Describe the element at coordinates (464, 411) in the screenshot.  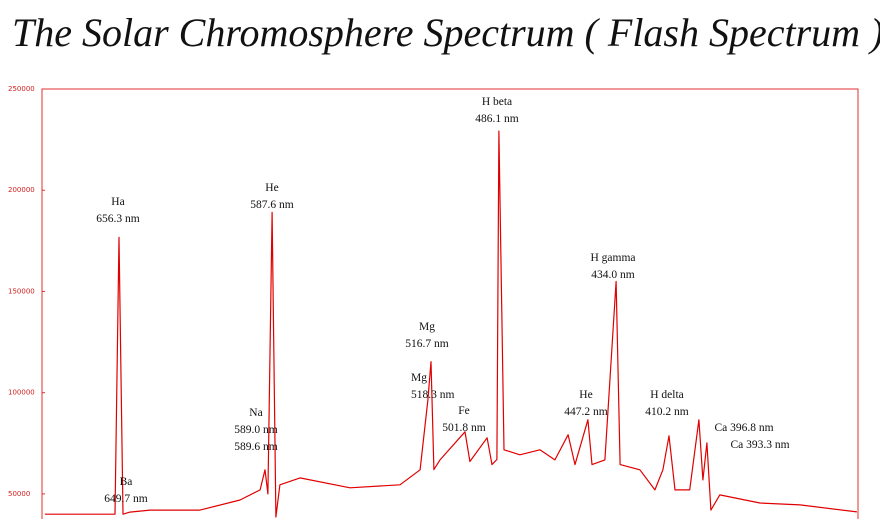
I see `peak-annotation: Fe` at that location.